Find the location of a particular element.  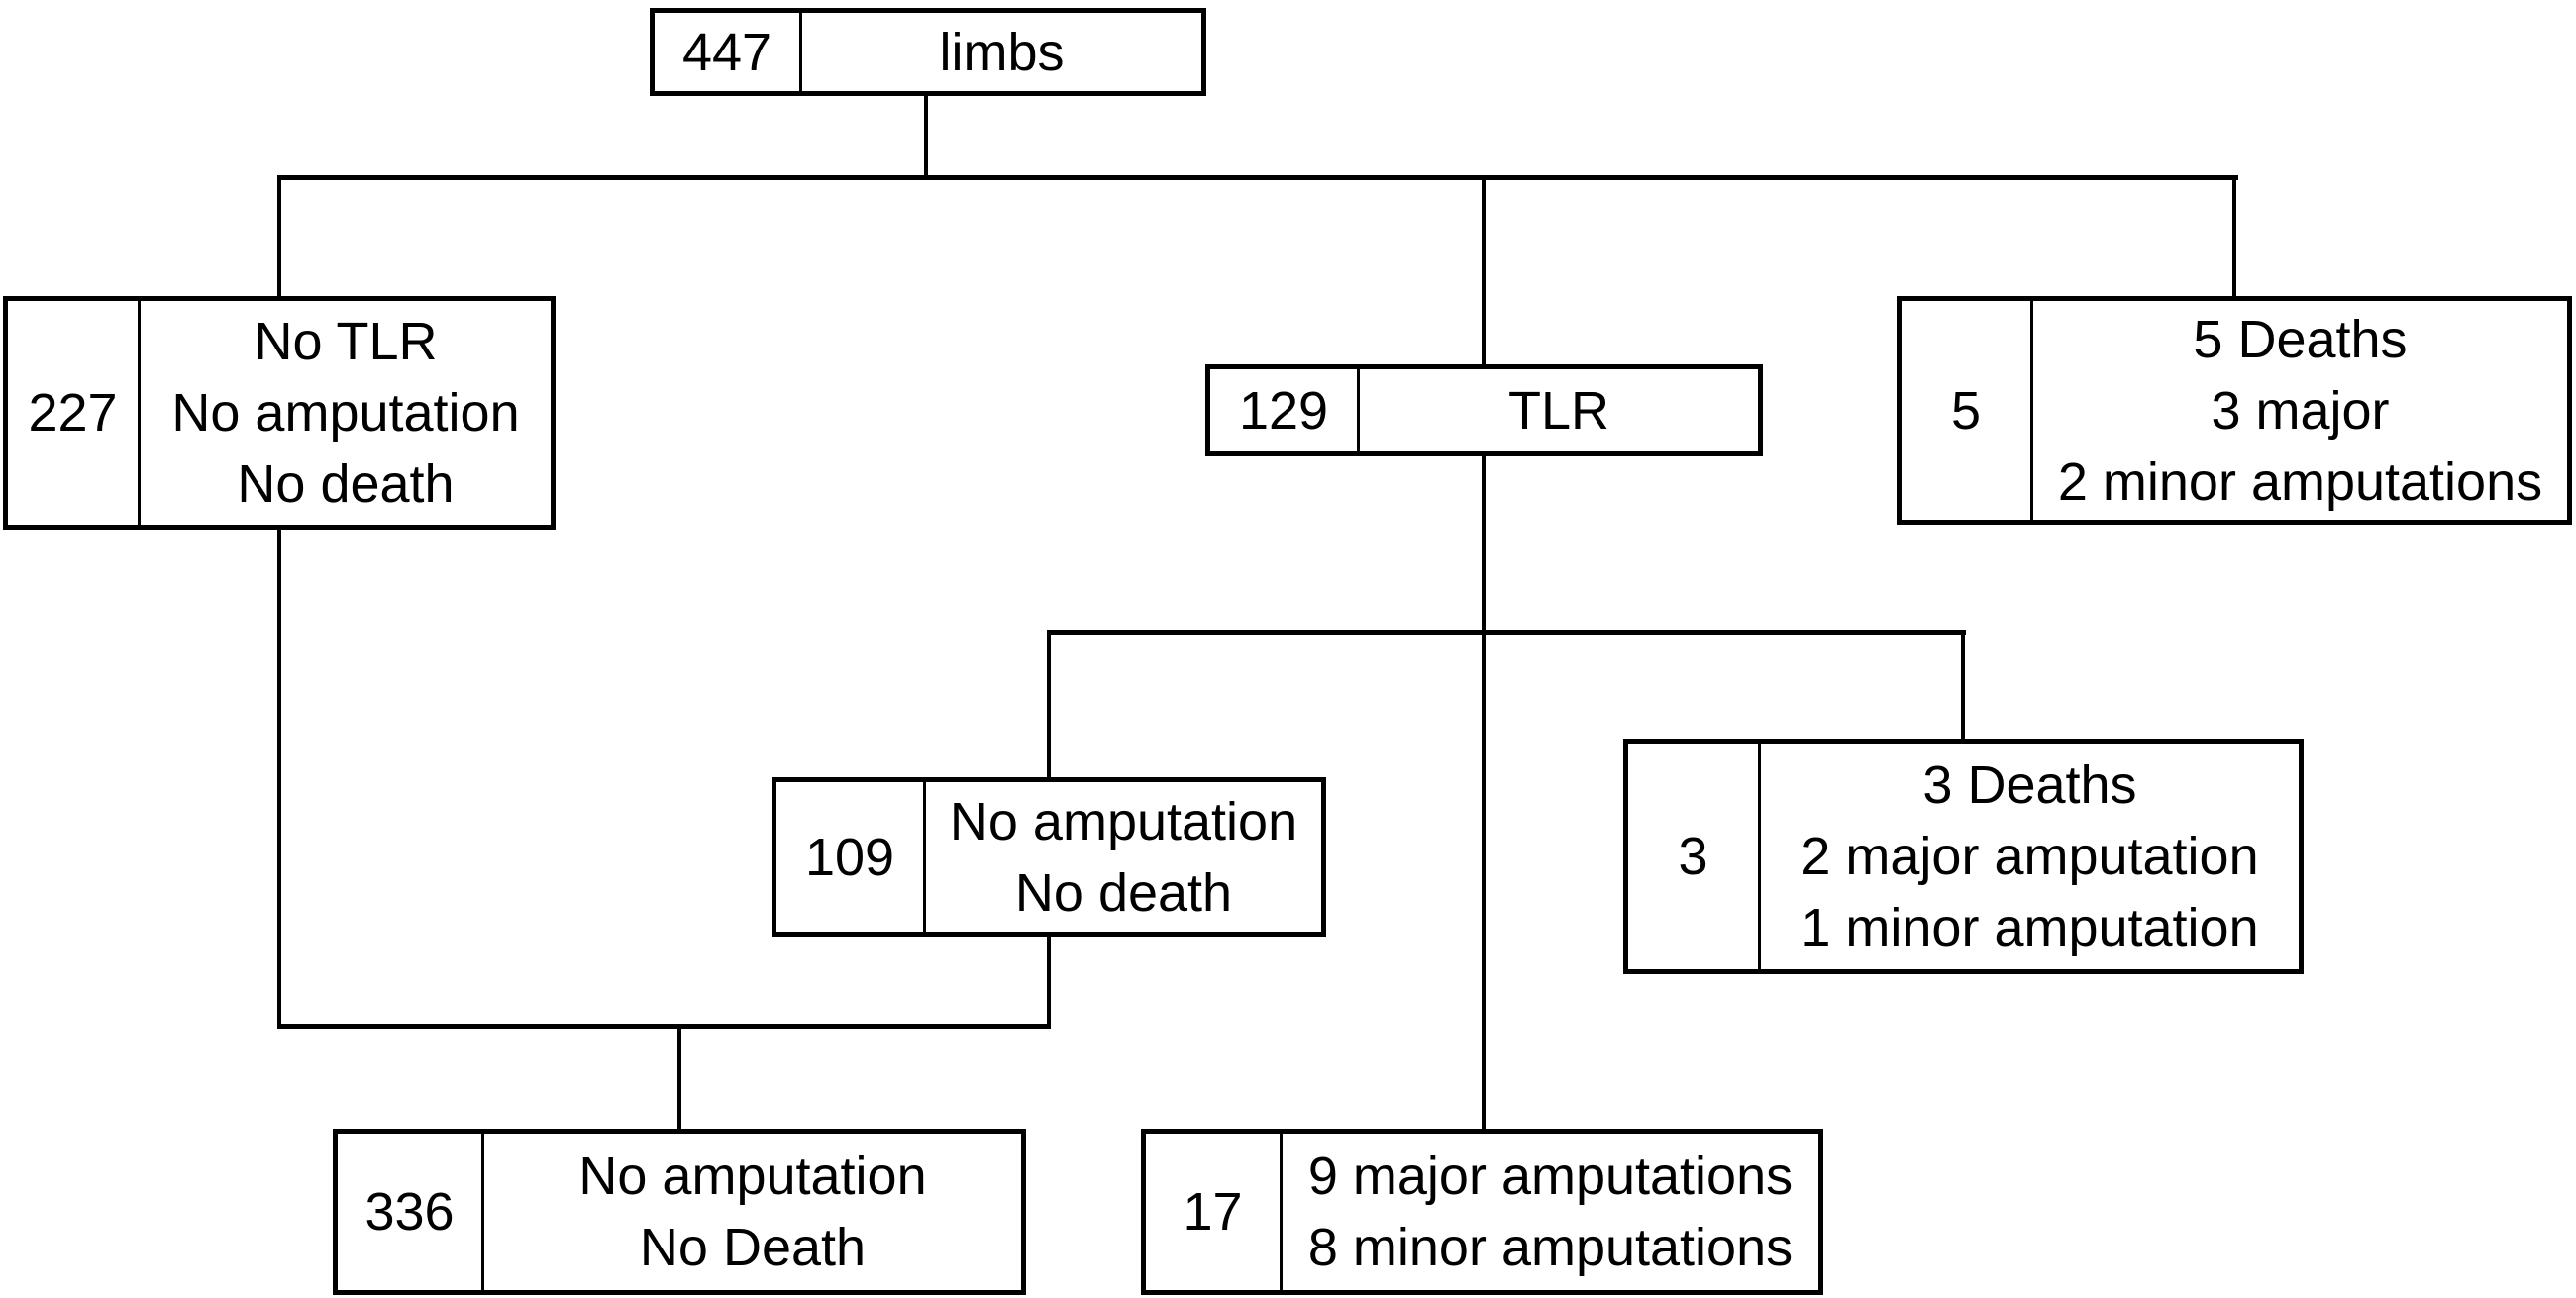

label-line: No TLR is located at coordinates (346, 341).